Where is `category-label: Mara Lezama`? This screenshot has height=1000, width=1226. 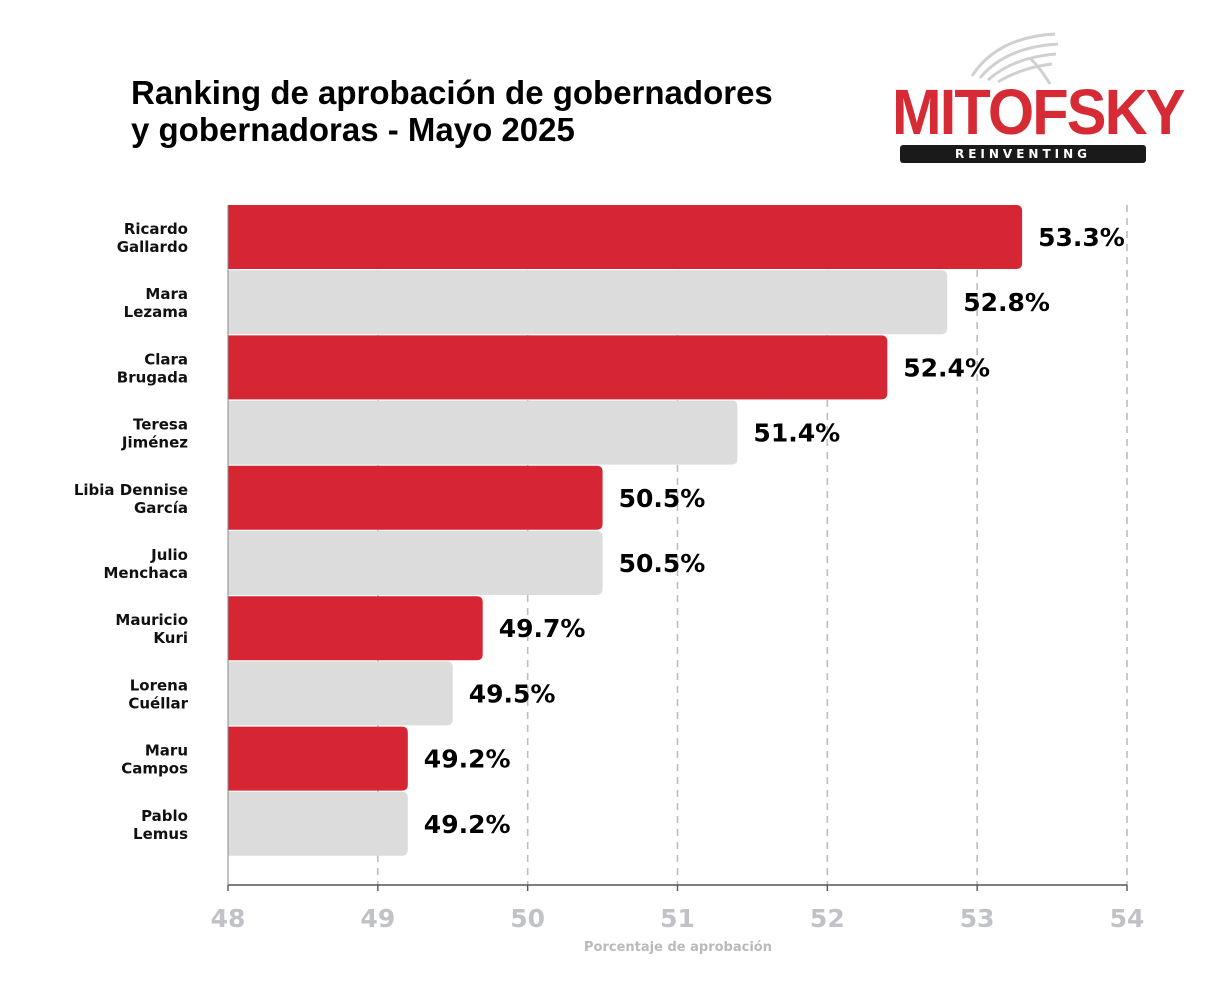 category-label: Mara Lezama is located at coordinates (156, 303).